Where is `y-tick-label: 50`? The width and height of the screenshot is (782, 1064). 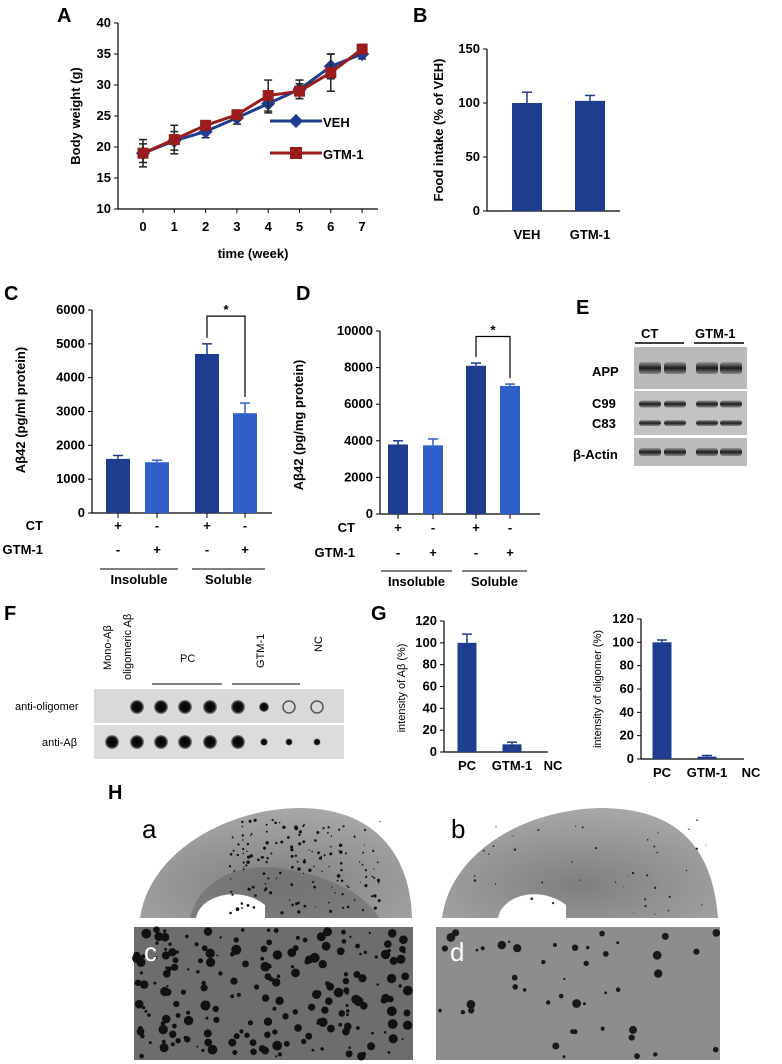 y-tick-label: 50 is located at coordinates (473, 156).